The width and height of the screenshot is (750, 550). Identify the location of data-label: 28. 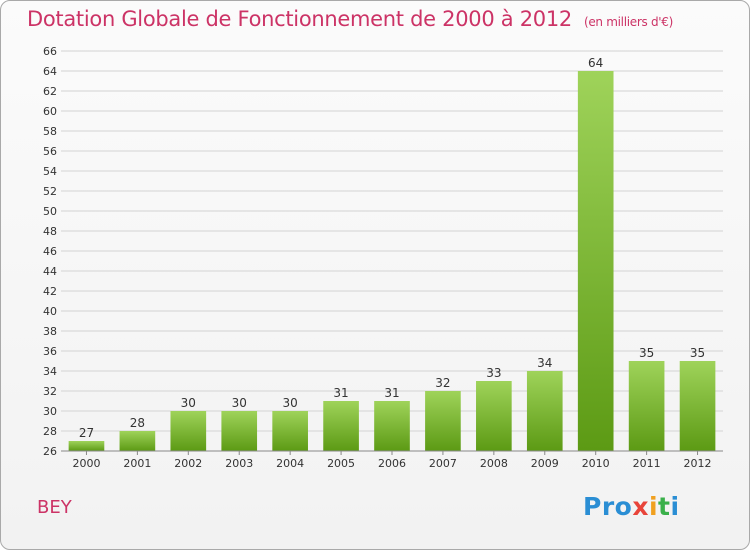
(137, 423).